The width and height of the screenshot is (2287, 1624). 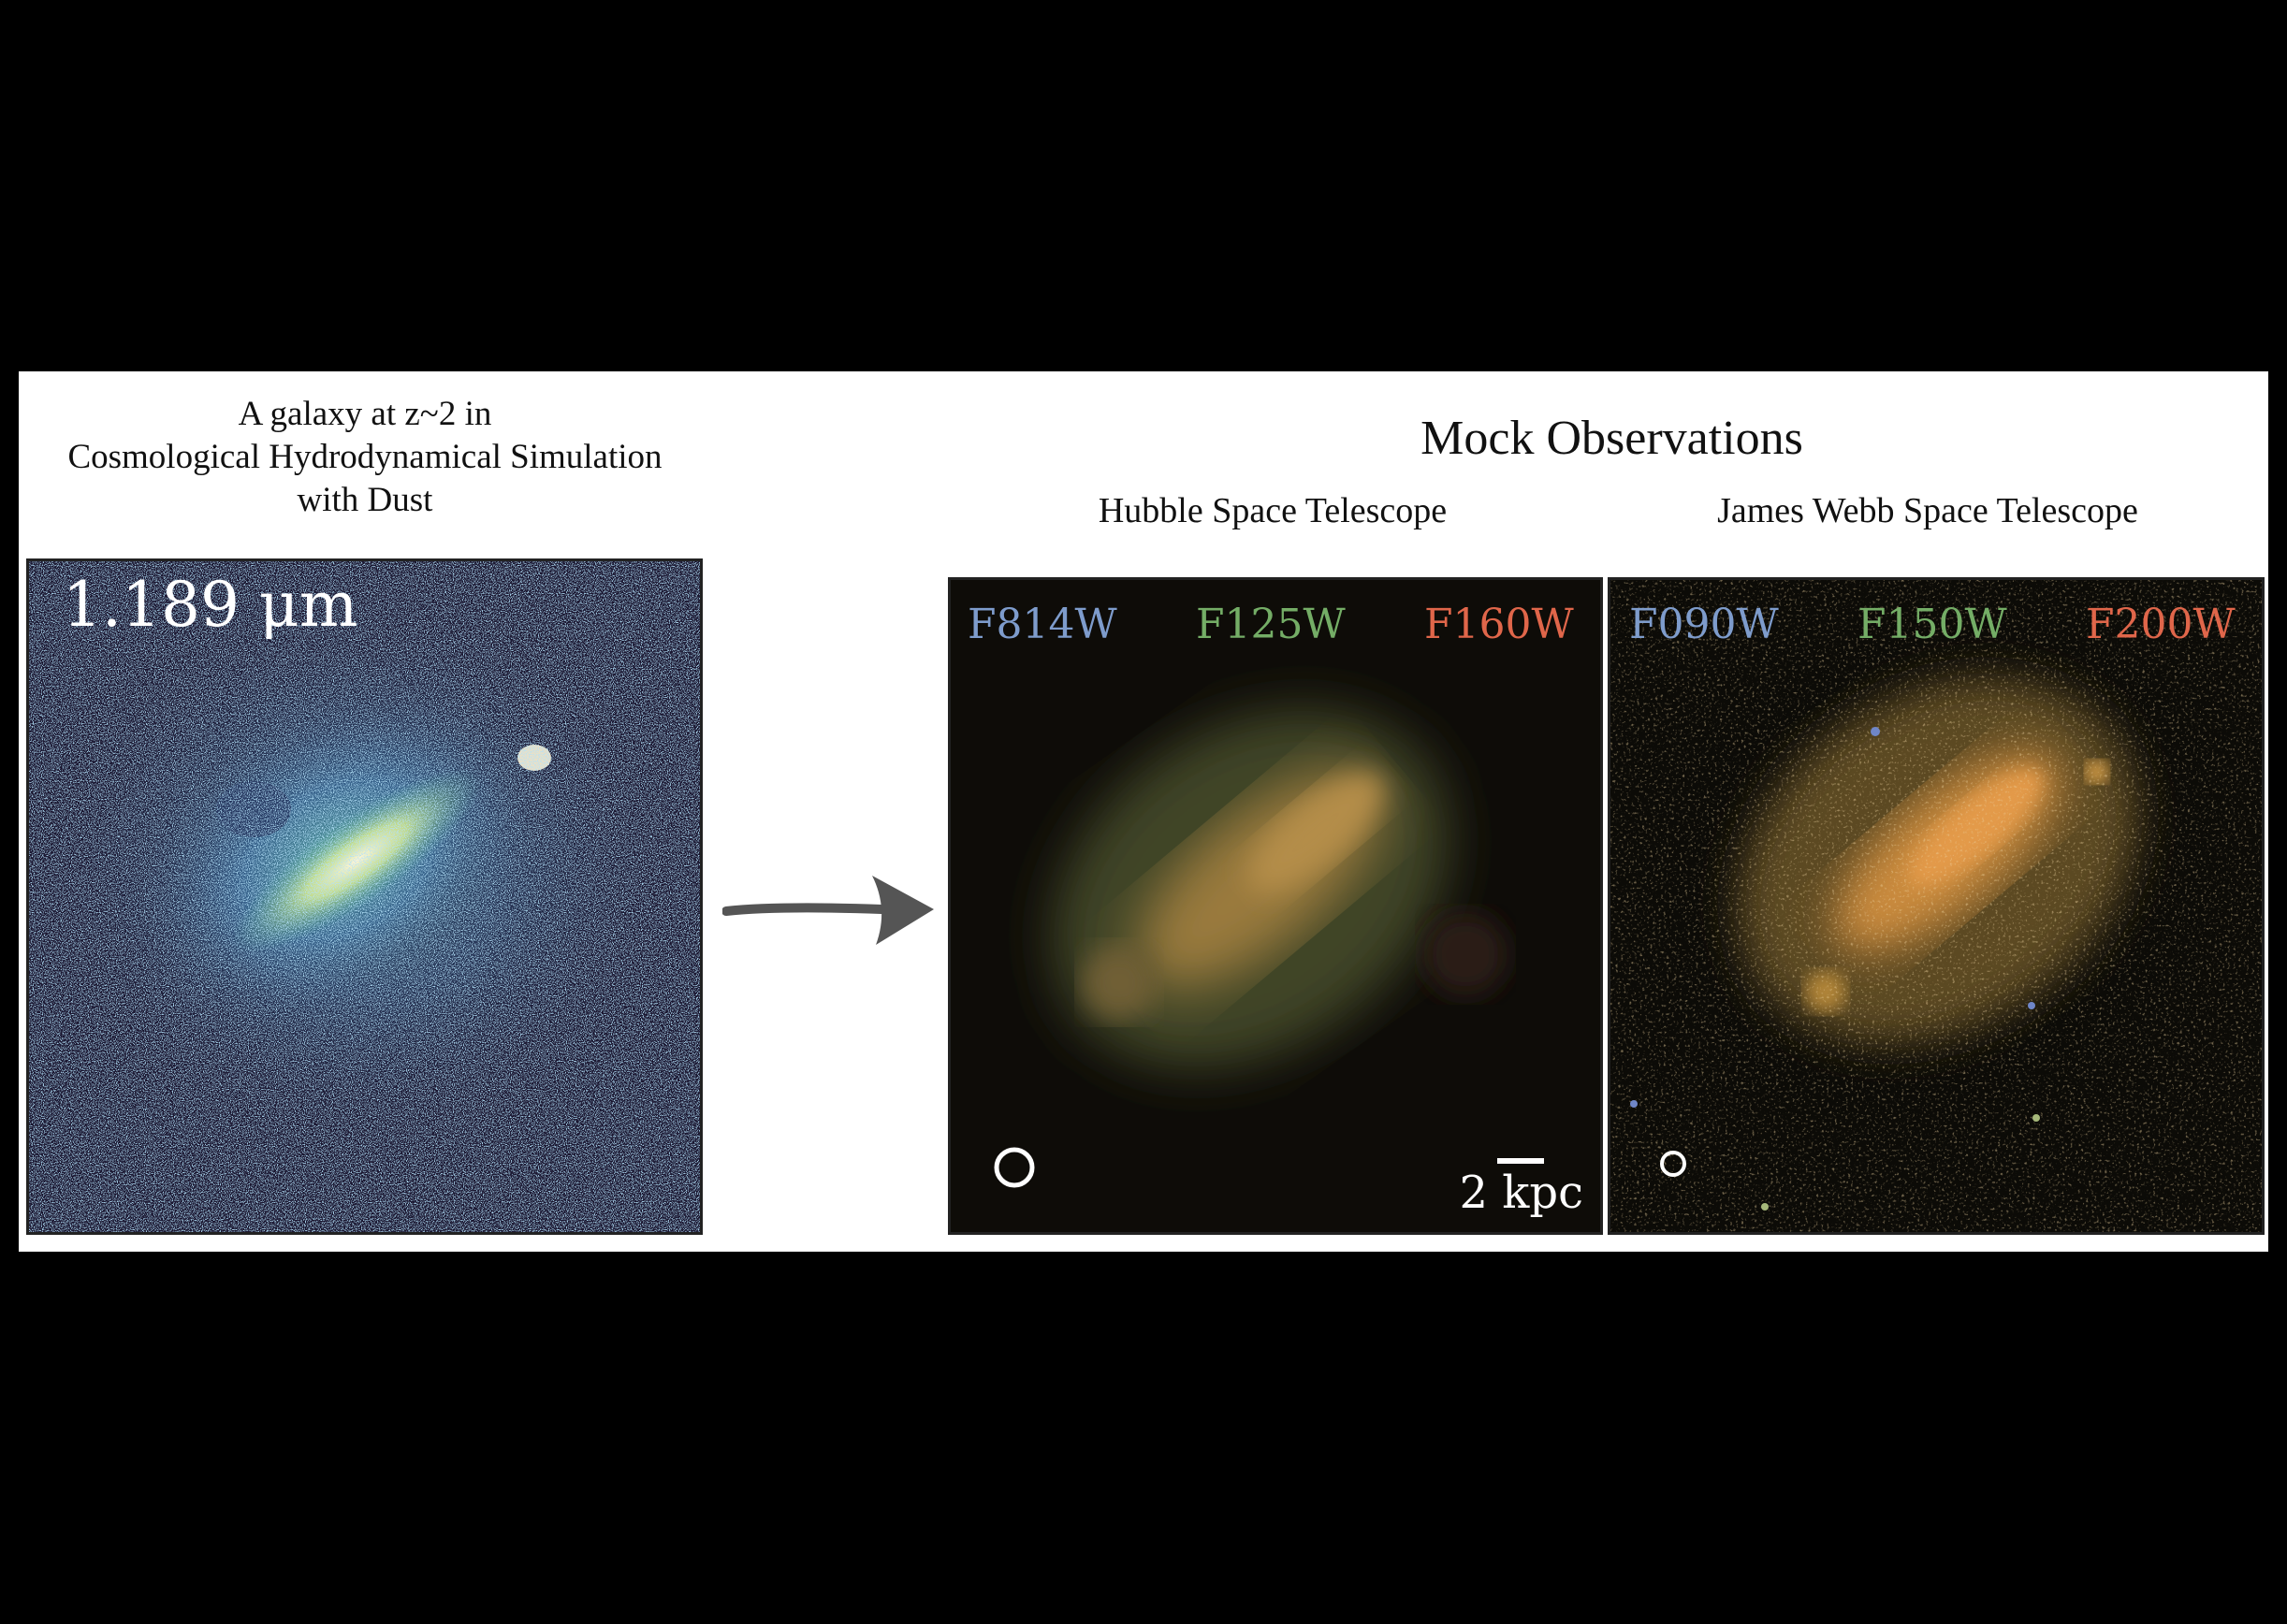 What do you see at coordinates (1611, 438) in the screenshot?
I see `mock-observations-title: Mock Observations` at bounding box center [1611, 438].